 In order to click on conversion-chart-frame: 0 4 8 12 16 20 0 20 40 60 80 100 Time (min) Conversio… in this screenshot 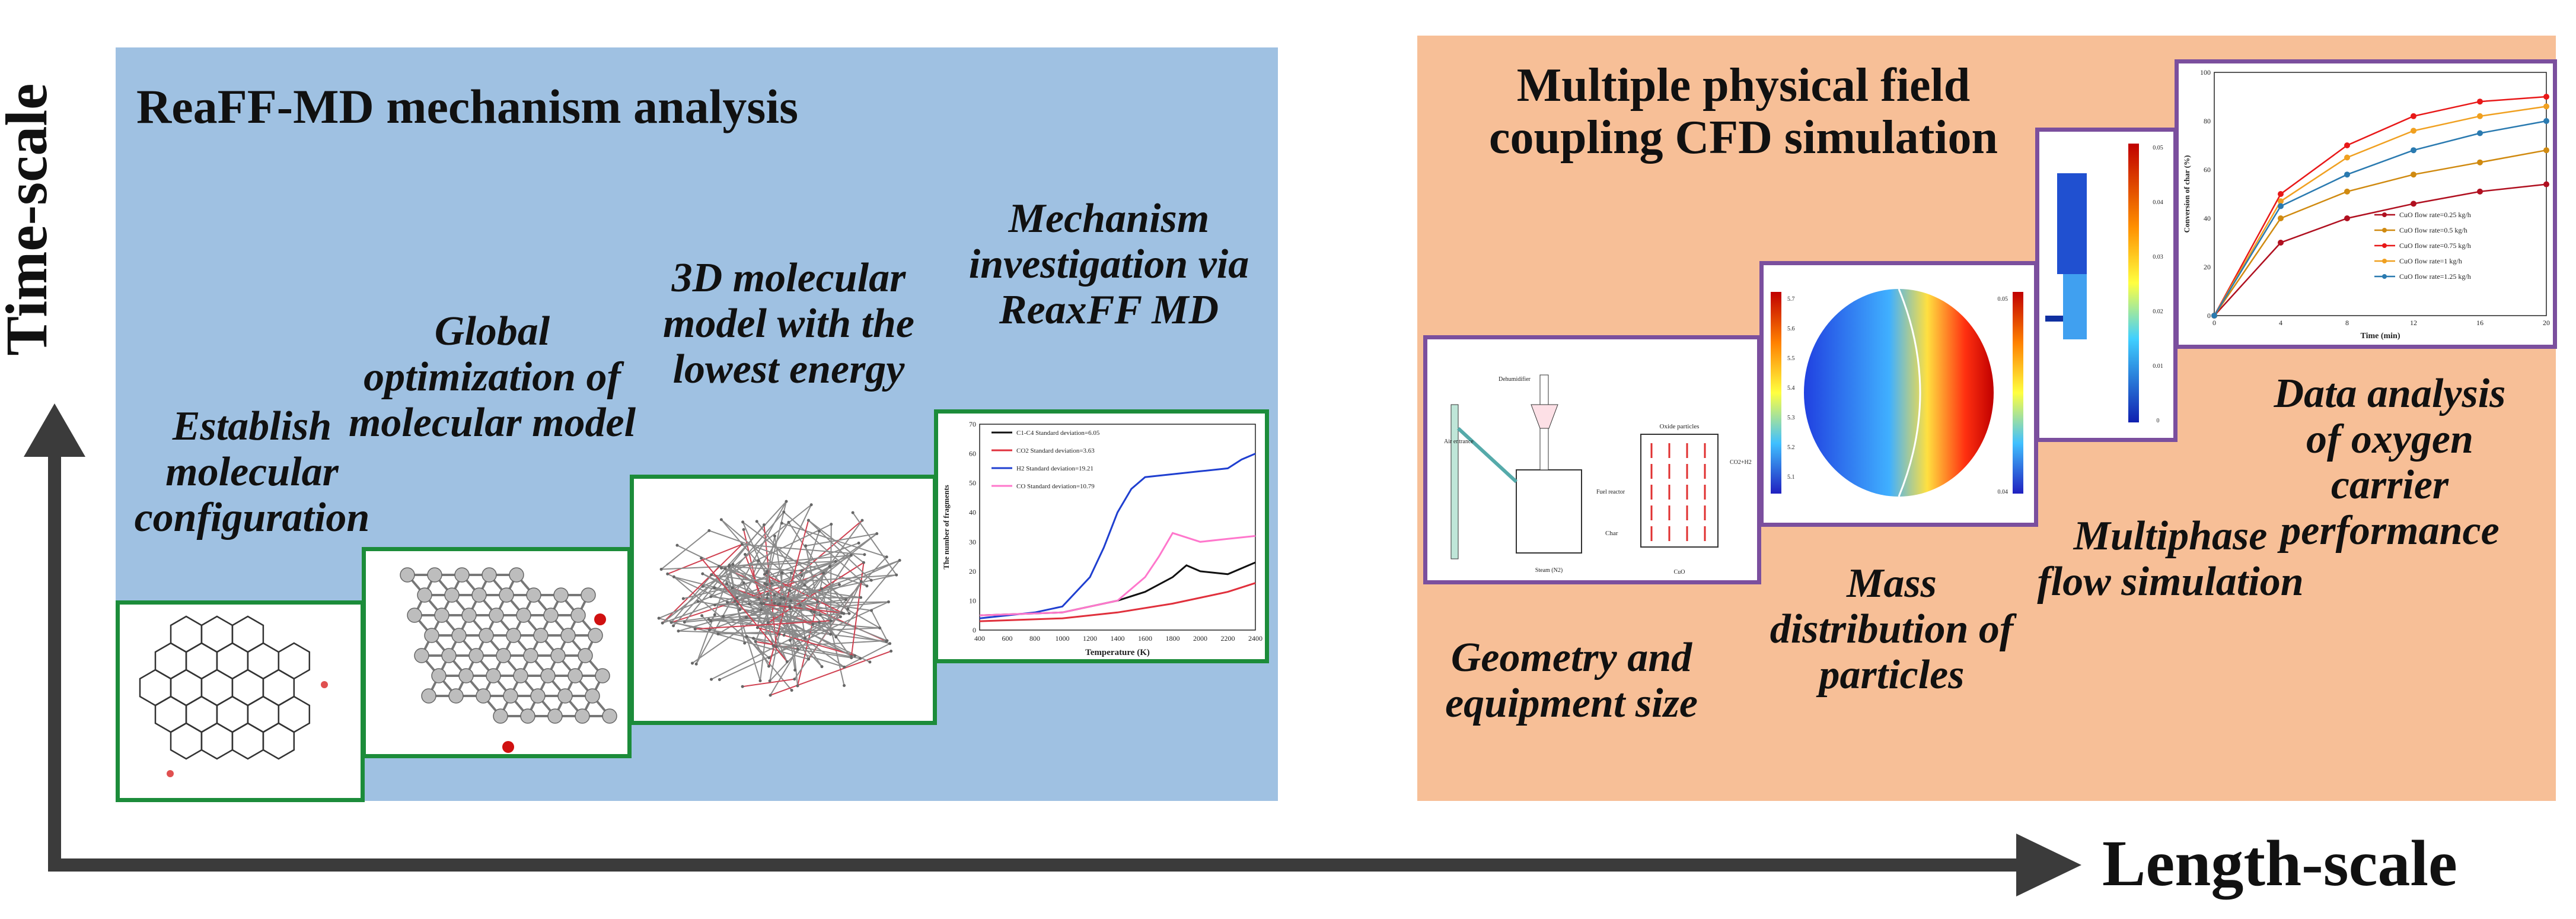, I will do `click(2366, 204)`.